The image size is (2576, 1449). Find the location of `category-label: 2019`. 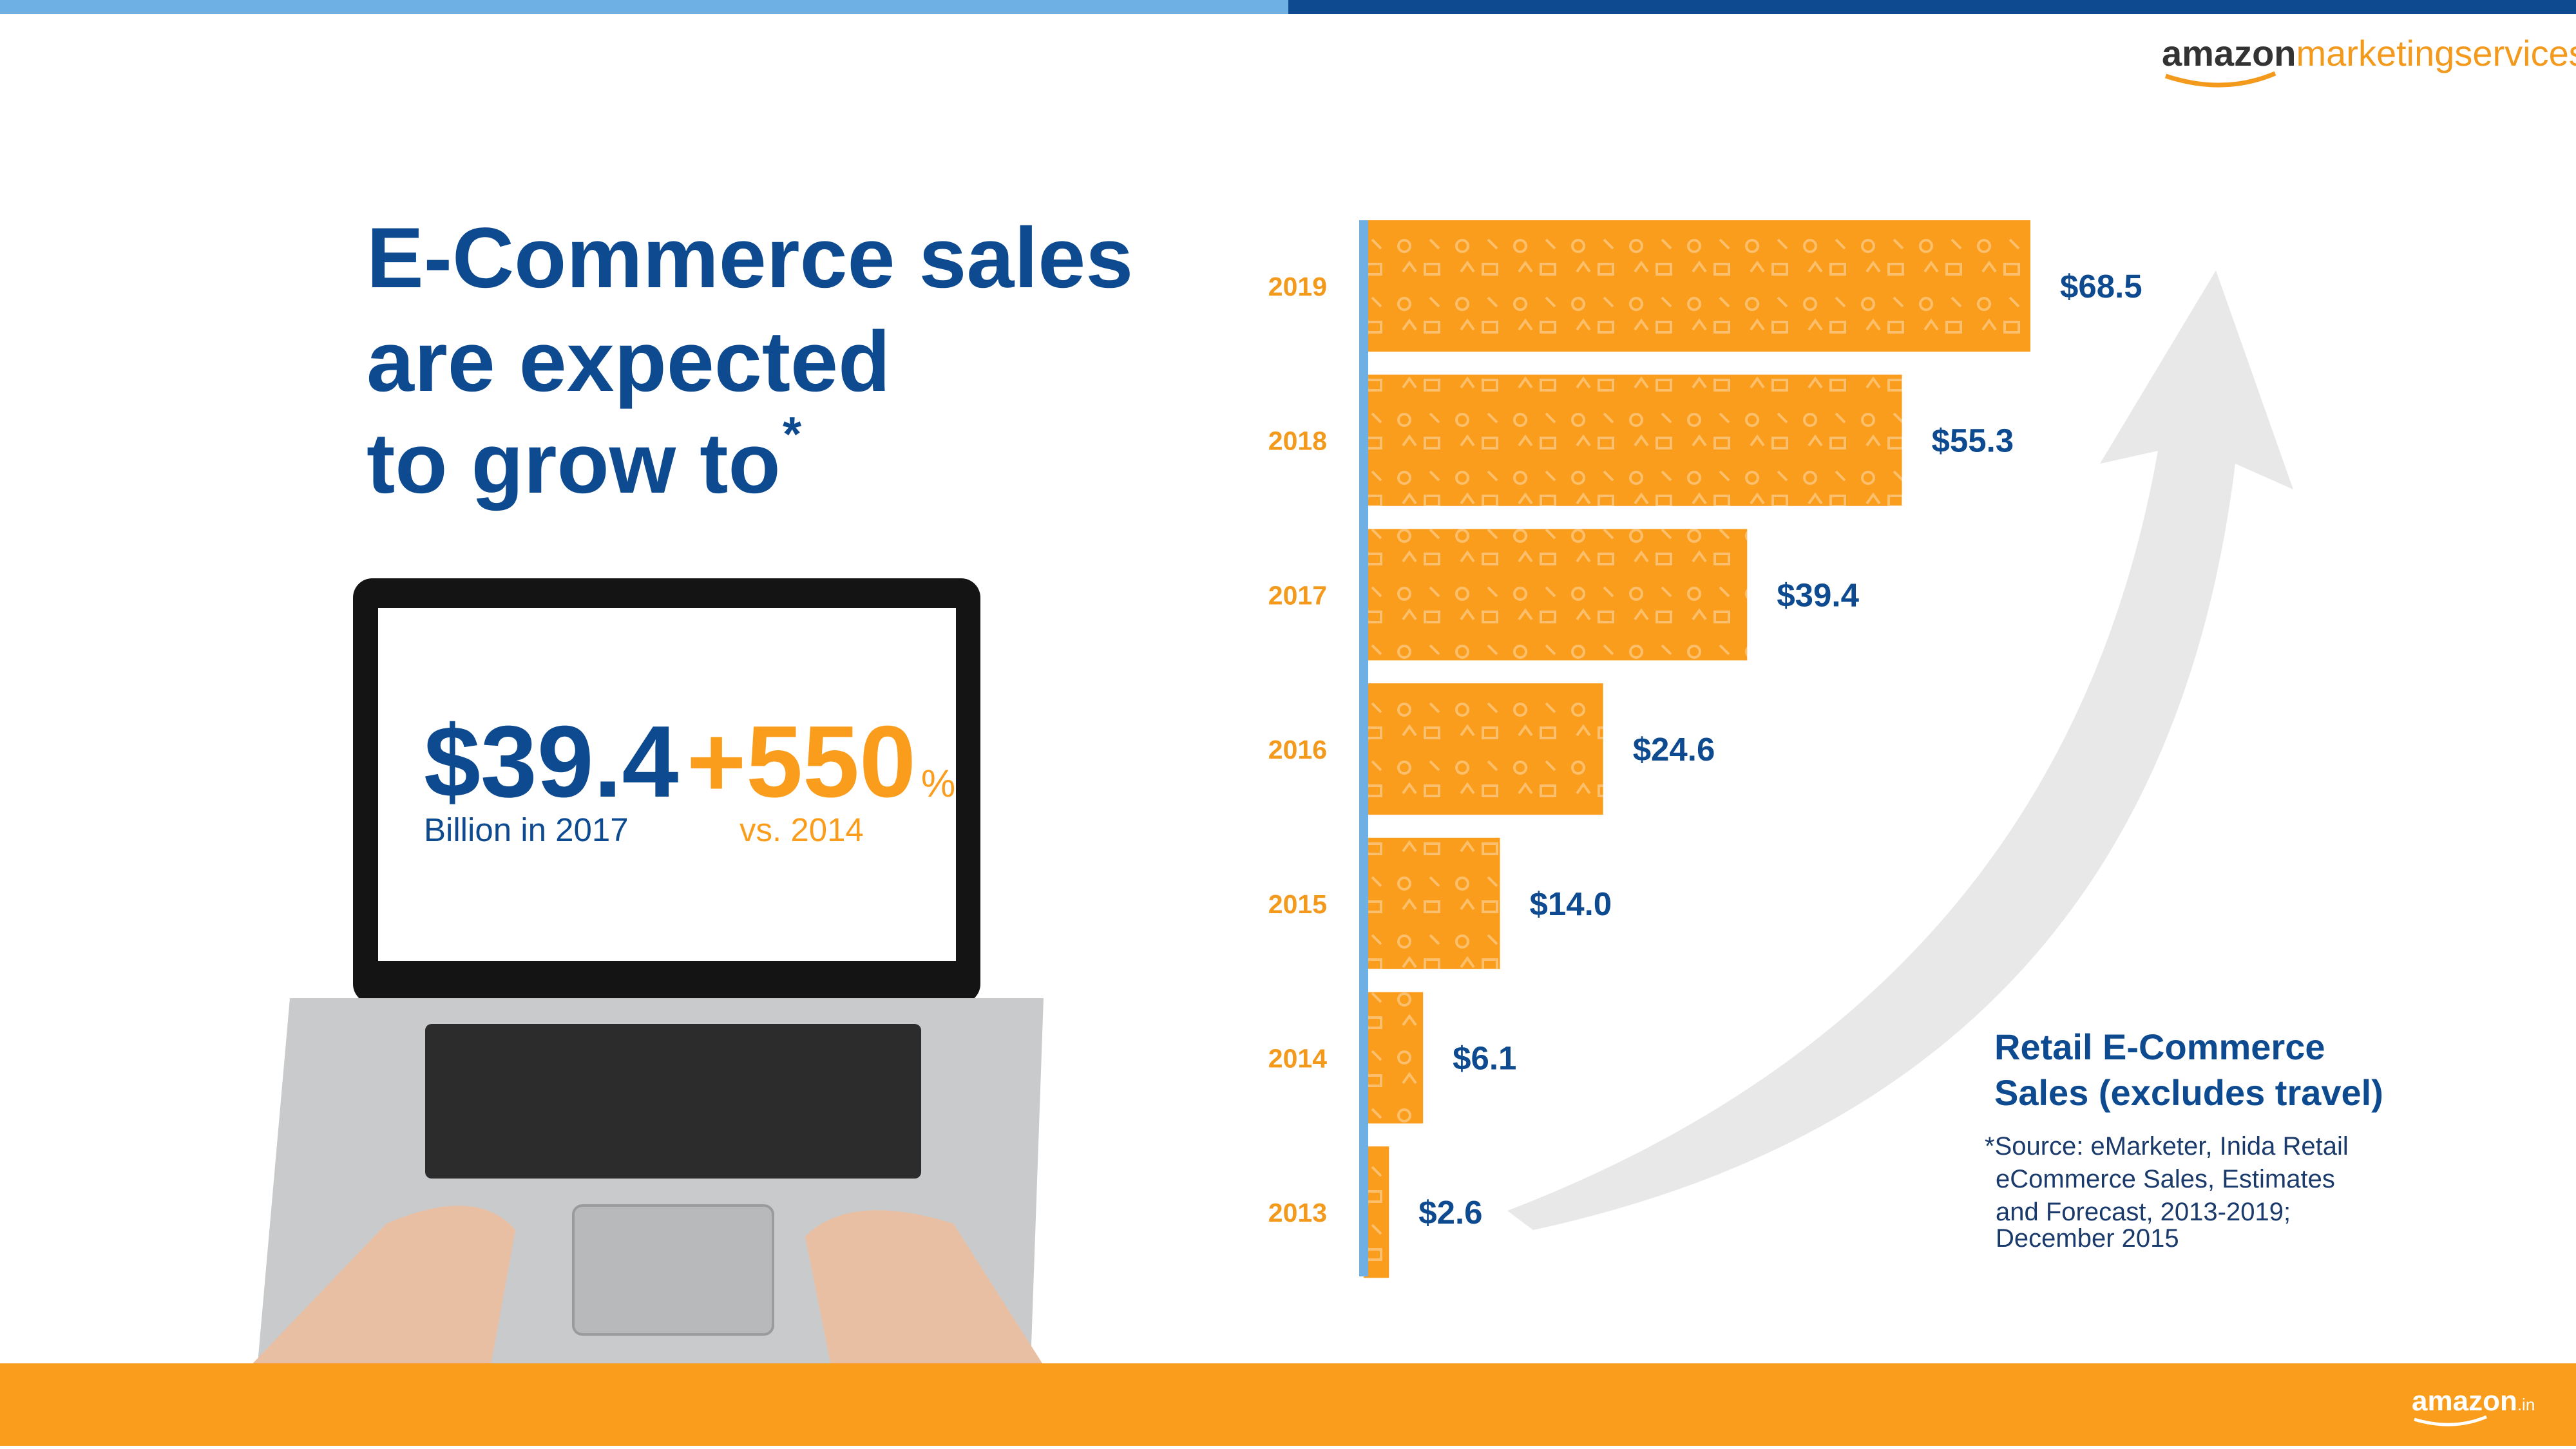

category-label: 2019 is located at coordinates (1297, 286).